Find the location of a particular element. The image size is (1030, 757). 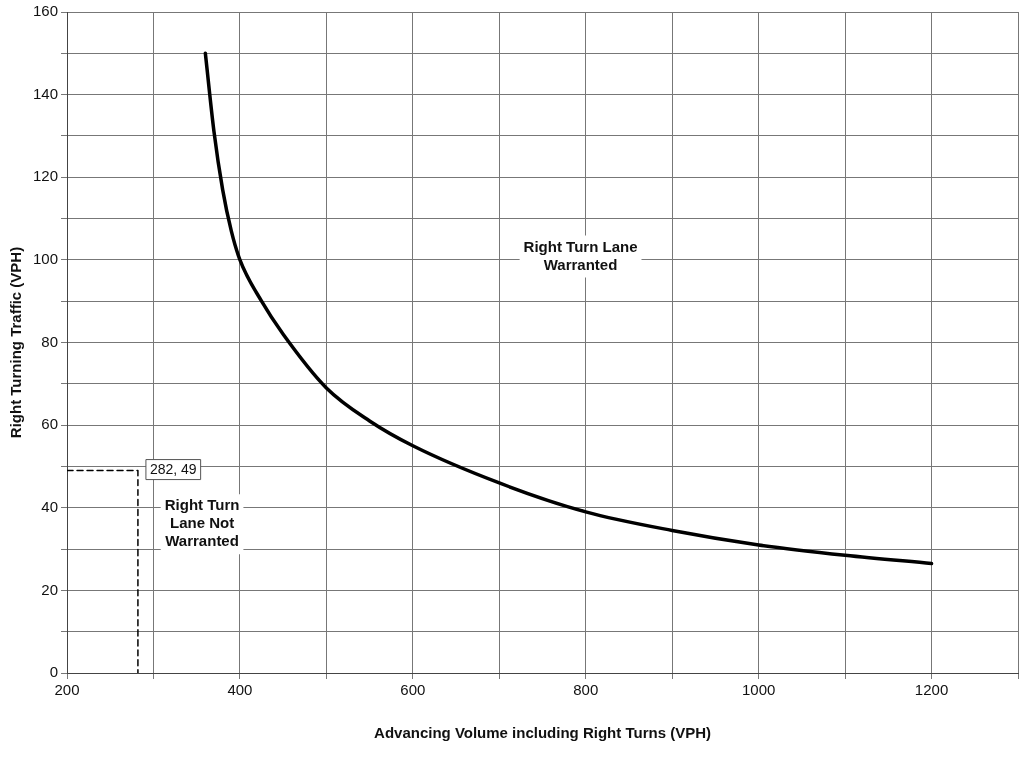

y-tick-label: 100 is located at coordinates (46, 259).